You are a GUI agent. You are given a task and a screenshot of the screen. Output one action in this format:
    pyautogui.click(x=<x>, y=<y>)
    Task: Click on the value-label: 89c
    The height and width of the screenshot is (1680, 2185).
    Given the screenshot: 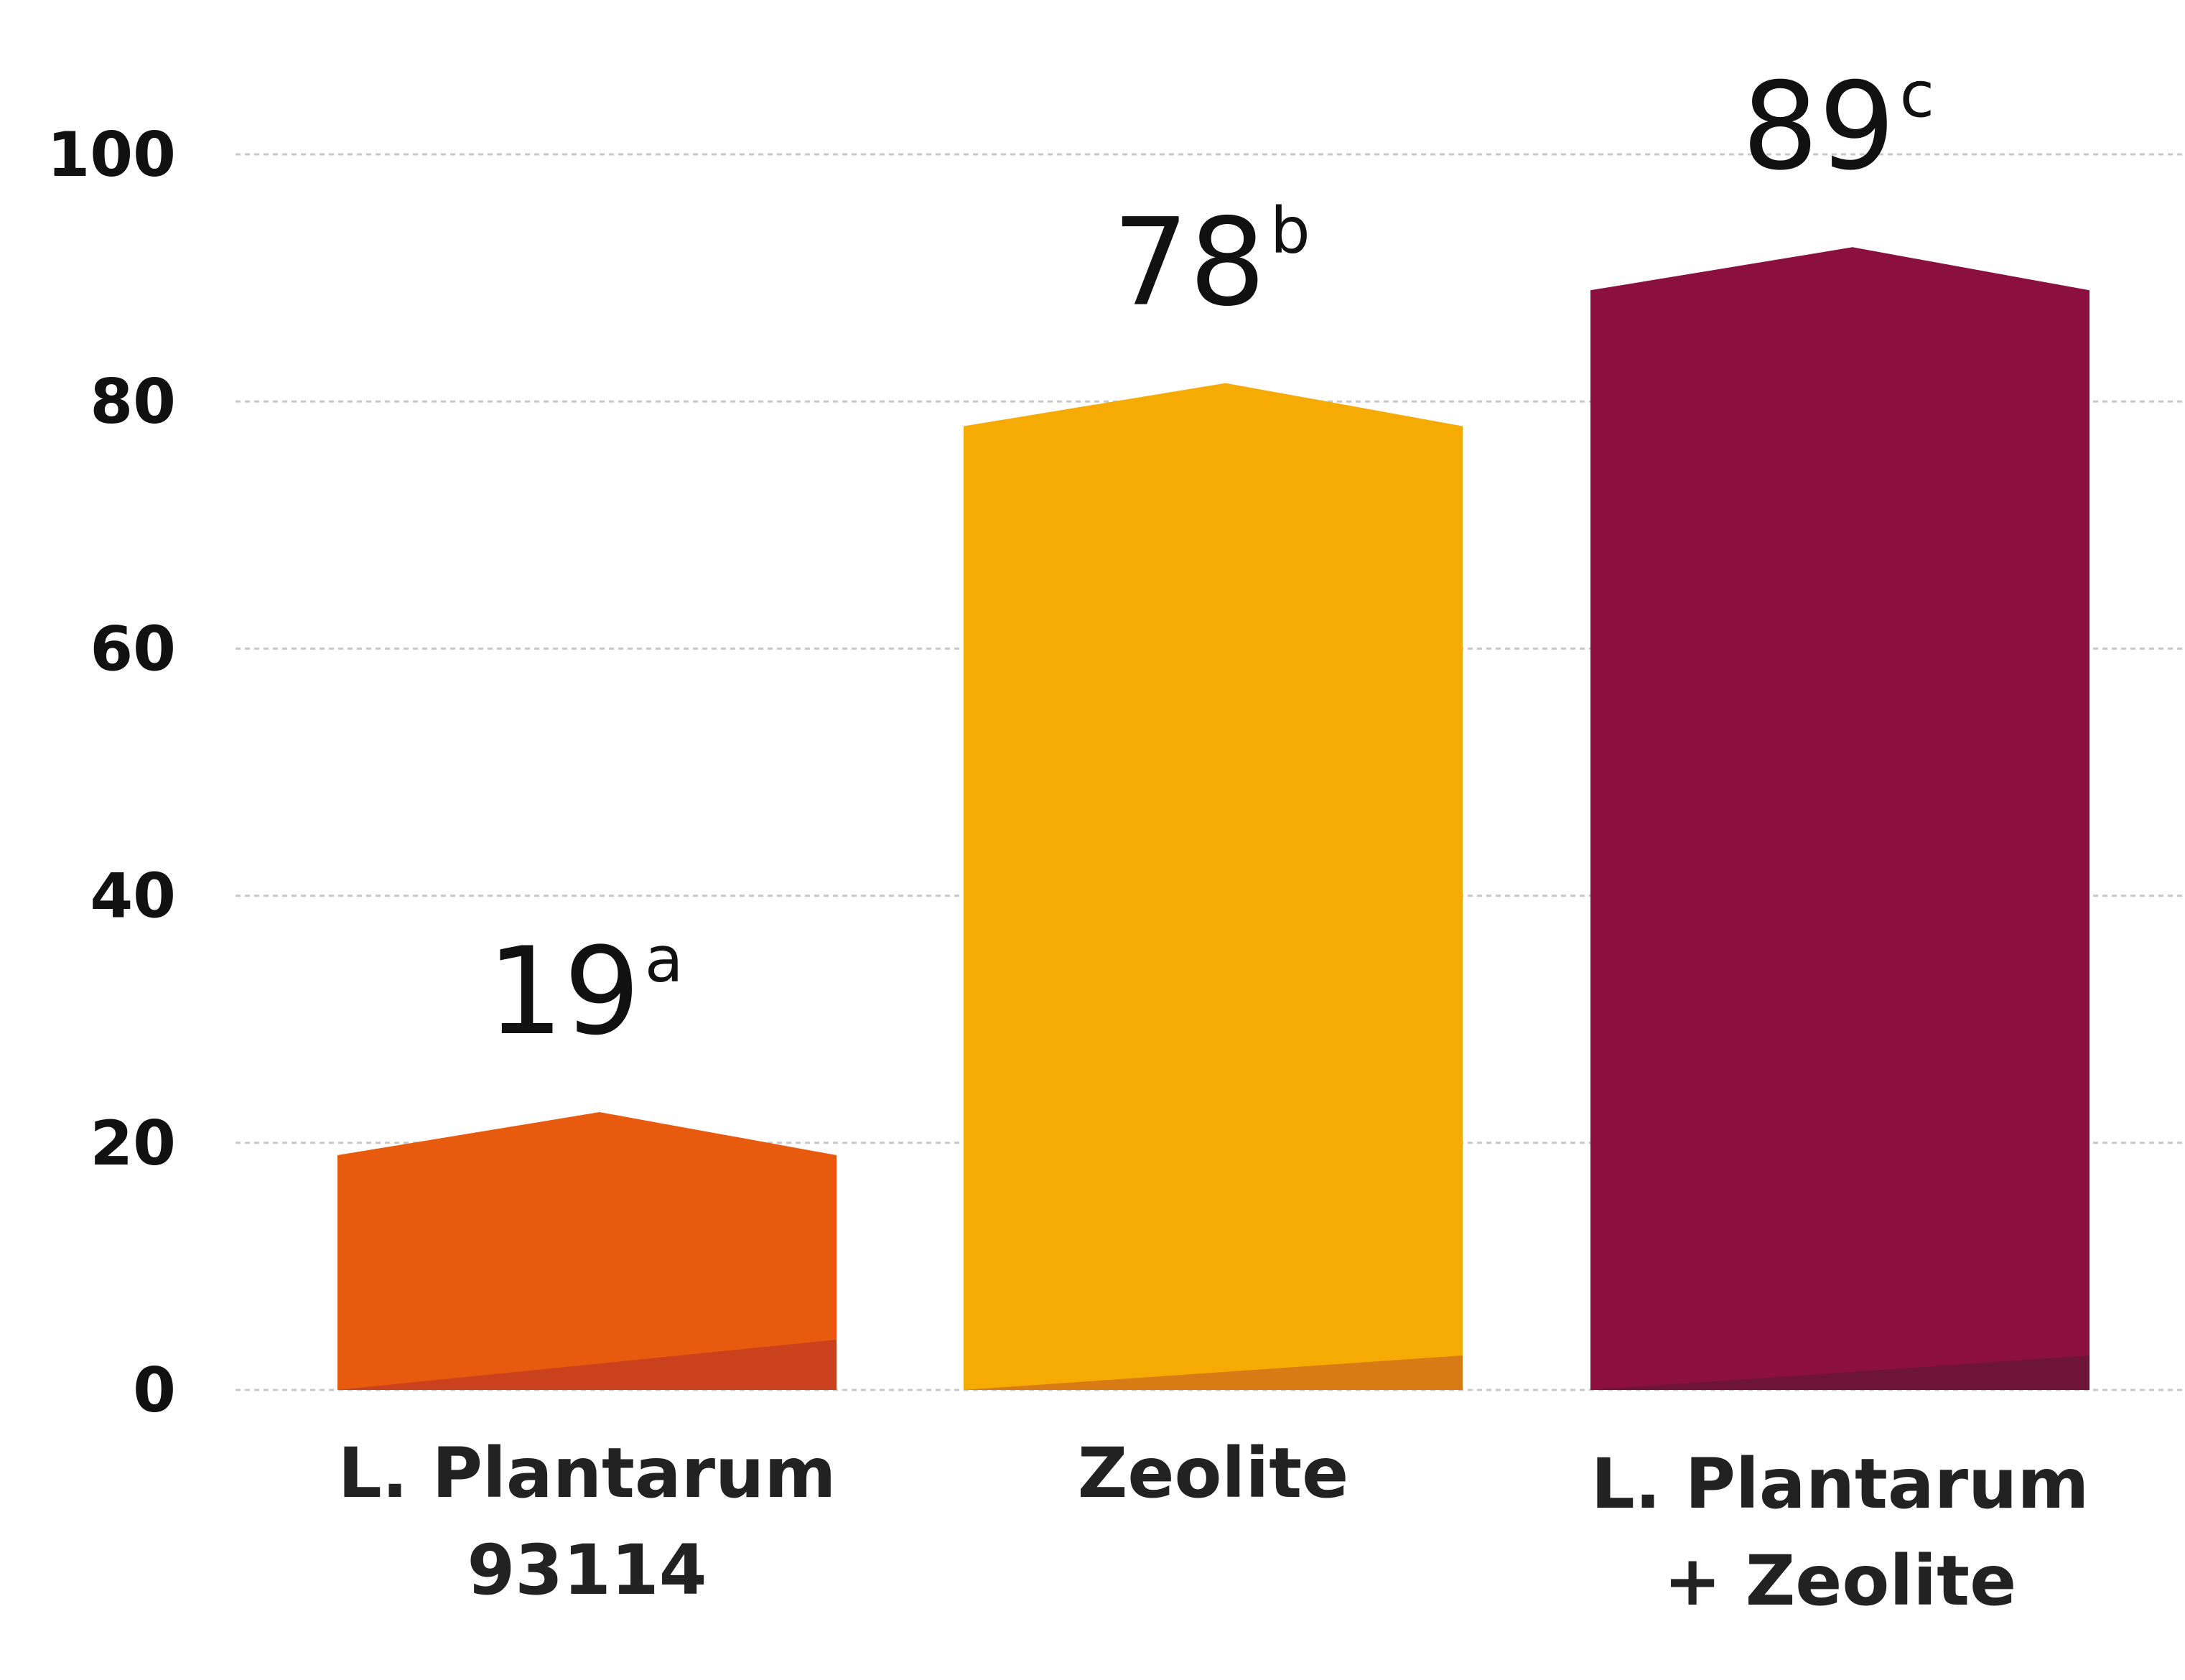 What is the action you would take?
    pyautogui.click(x=1838, y=126)
    